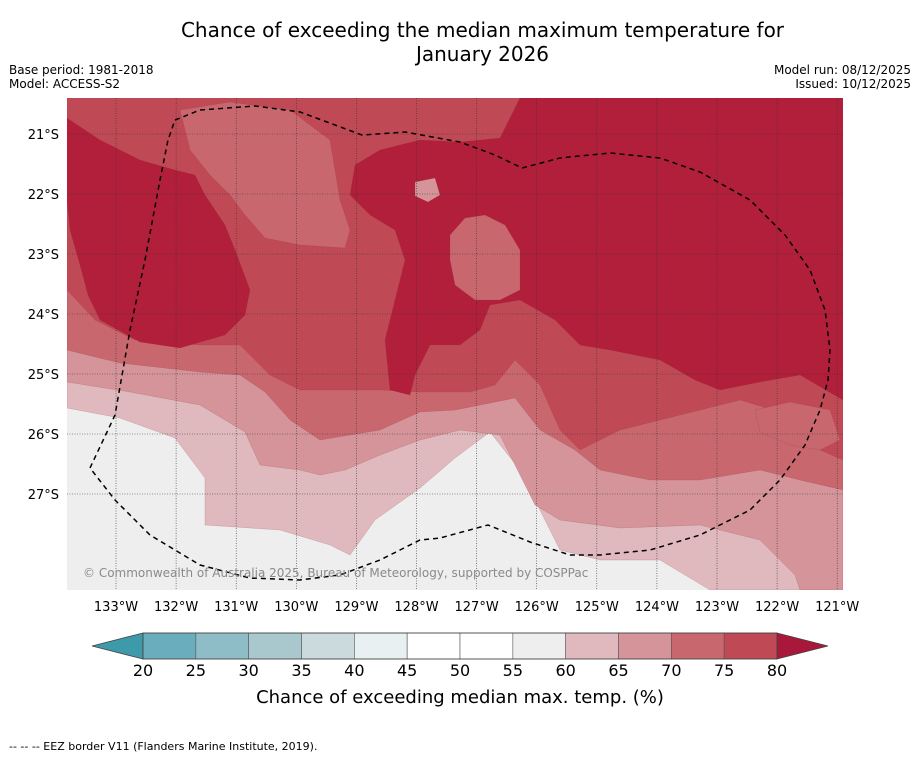 The height and width of the screenshot is (758, 919). Describe the element at coordinates (802, 646) in the screenshot. I see `colorbar-over-triangle` at that location.